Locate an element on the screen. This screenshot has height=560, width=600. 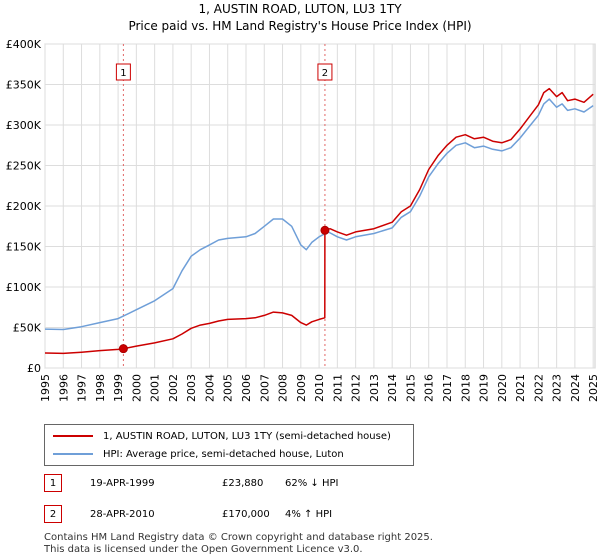
transaction-price: £23,880 is located at coordinates (243, 483).